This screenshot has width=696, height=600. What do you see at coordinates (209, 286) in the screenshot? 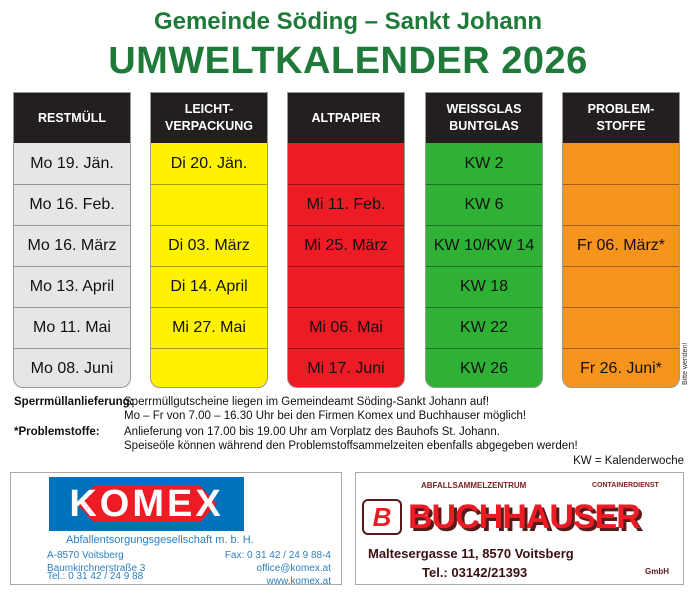
I see `date-cell: Di 14. April` at bounding box center [209, 286].